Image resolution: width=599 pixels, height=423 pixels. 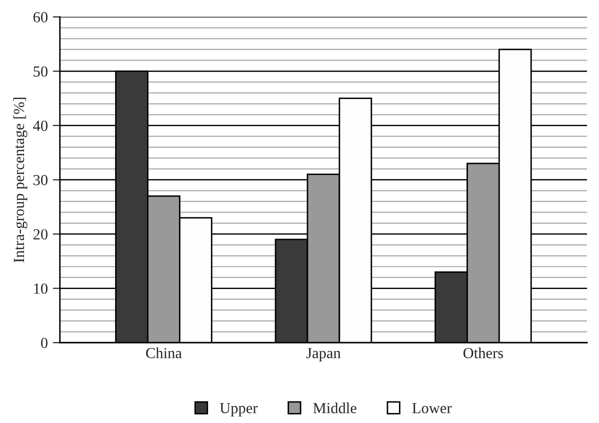 I want to click on y-tick-label: 10, so click(x=41, y=288).